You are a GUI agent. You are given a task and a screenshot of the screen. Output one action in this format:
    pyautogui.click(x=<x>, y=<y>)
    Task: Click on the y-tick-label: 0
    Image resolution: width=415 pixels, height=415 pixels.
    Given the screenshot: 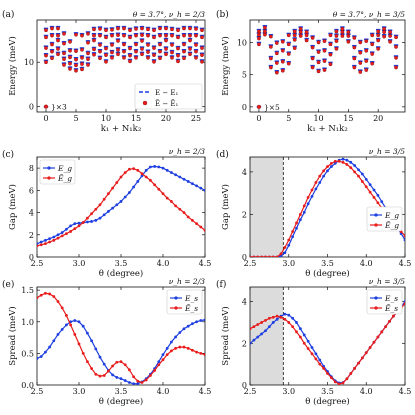 What is the action you would take?
    pyautogui.click(x=244, y=107)
    